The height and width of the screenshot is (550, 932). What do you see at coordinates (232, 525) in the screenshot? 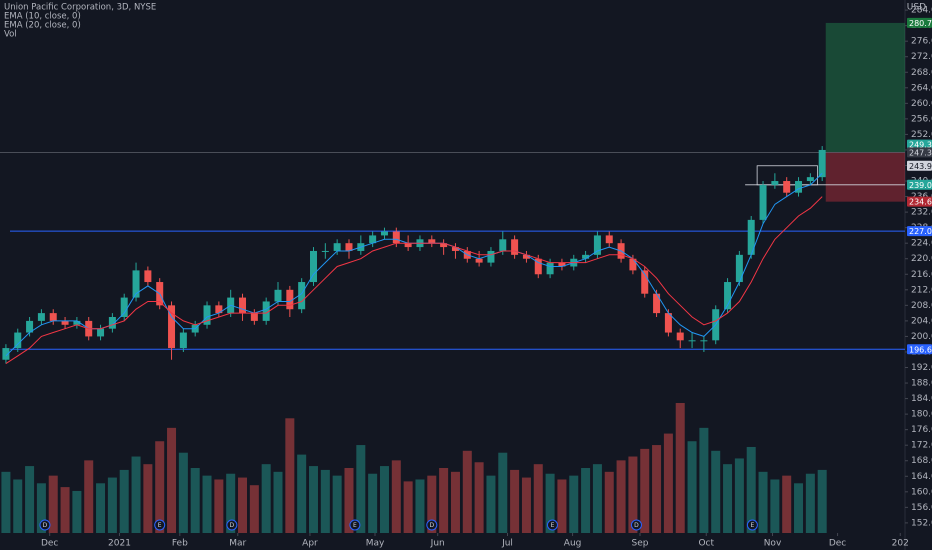
I see `event-label: D` at bounding box center [232, 525].